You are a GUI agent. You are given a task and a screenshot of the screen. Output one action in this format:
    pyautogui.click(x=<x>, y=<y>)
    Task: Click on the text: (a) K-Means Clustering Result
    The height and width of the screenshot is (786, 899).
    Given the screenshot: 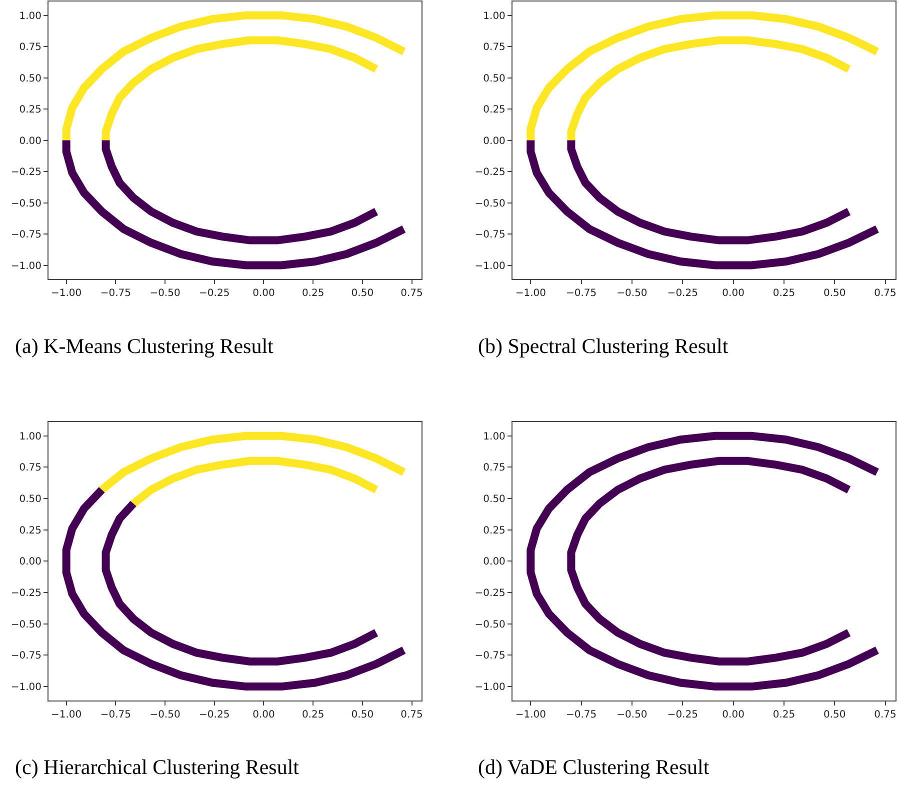 What is the action you would take?
    pyautogui.click(x=144, y=346)
    